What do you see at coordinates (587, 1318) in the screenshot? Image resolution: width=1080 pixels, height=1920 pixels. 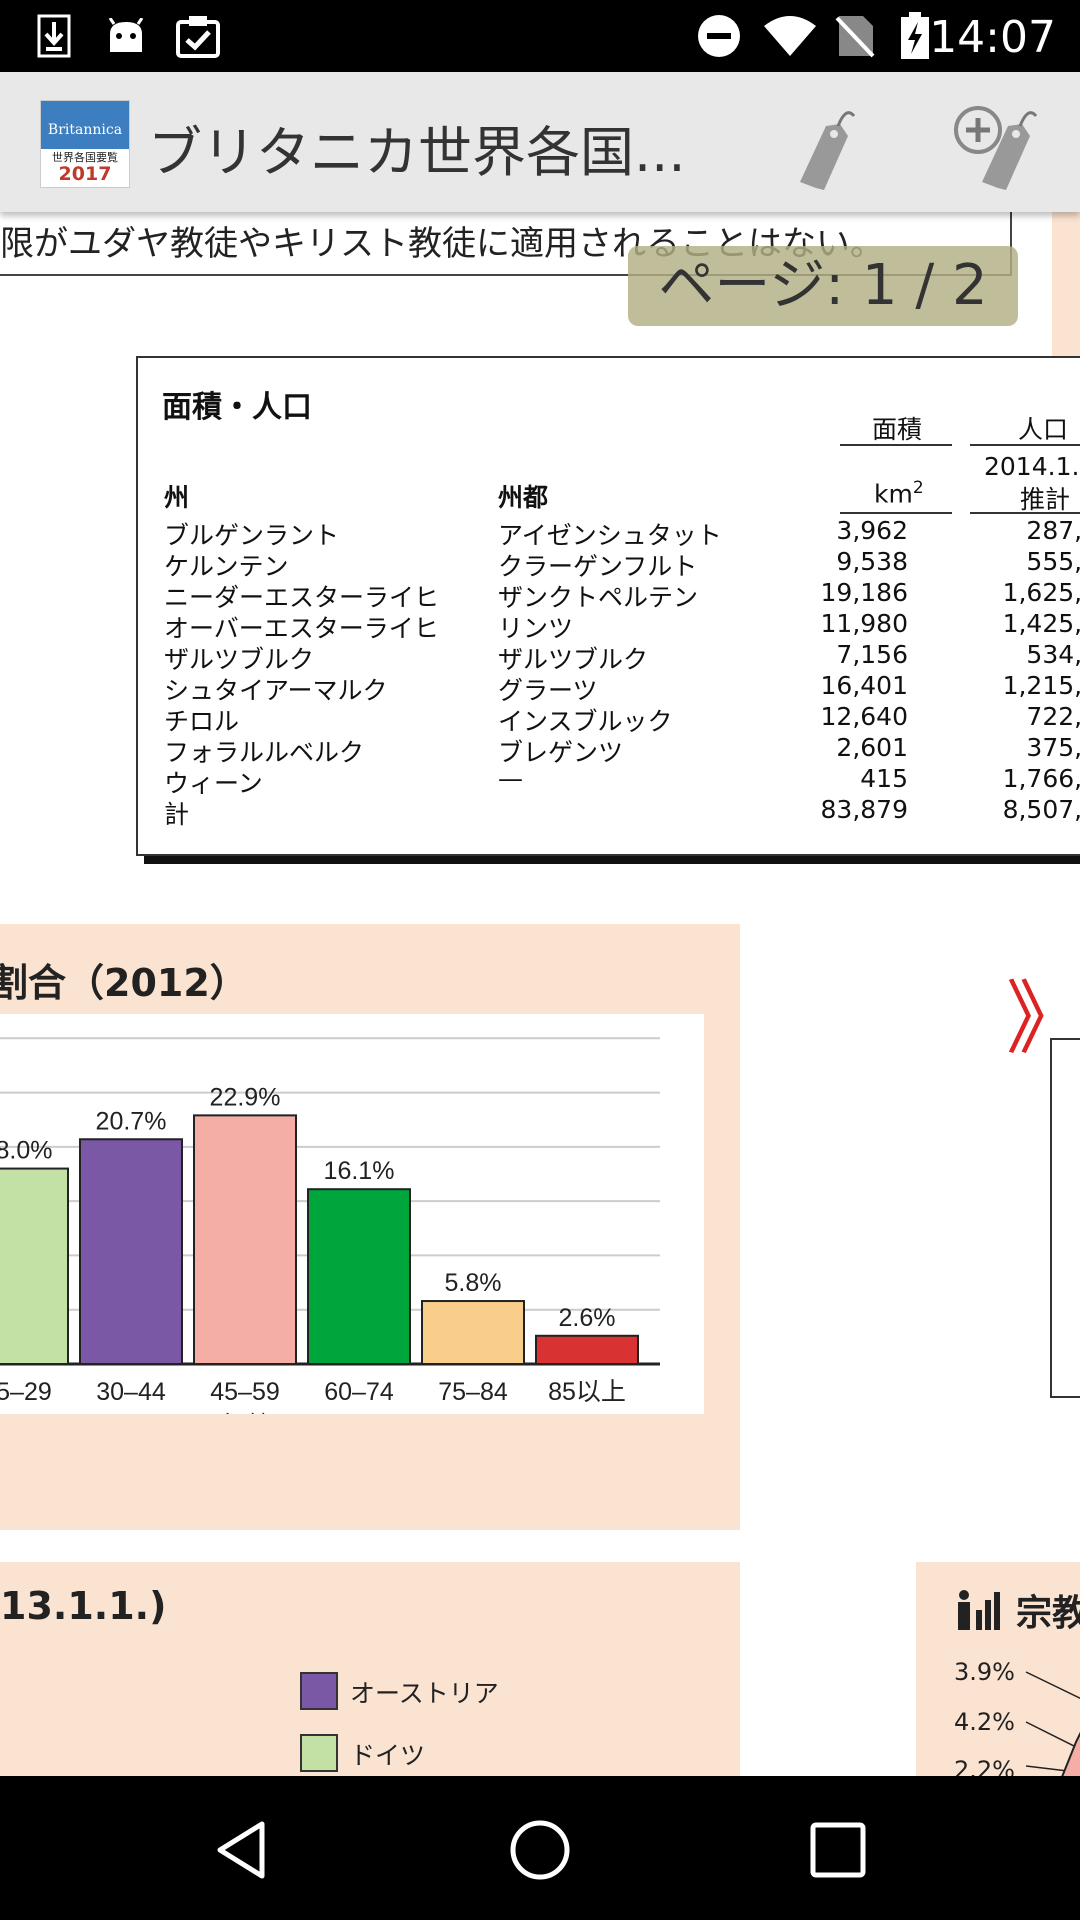 I see `bar-value-label: 2.6%` at bounding box center [587, 1318].